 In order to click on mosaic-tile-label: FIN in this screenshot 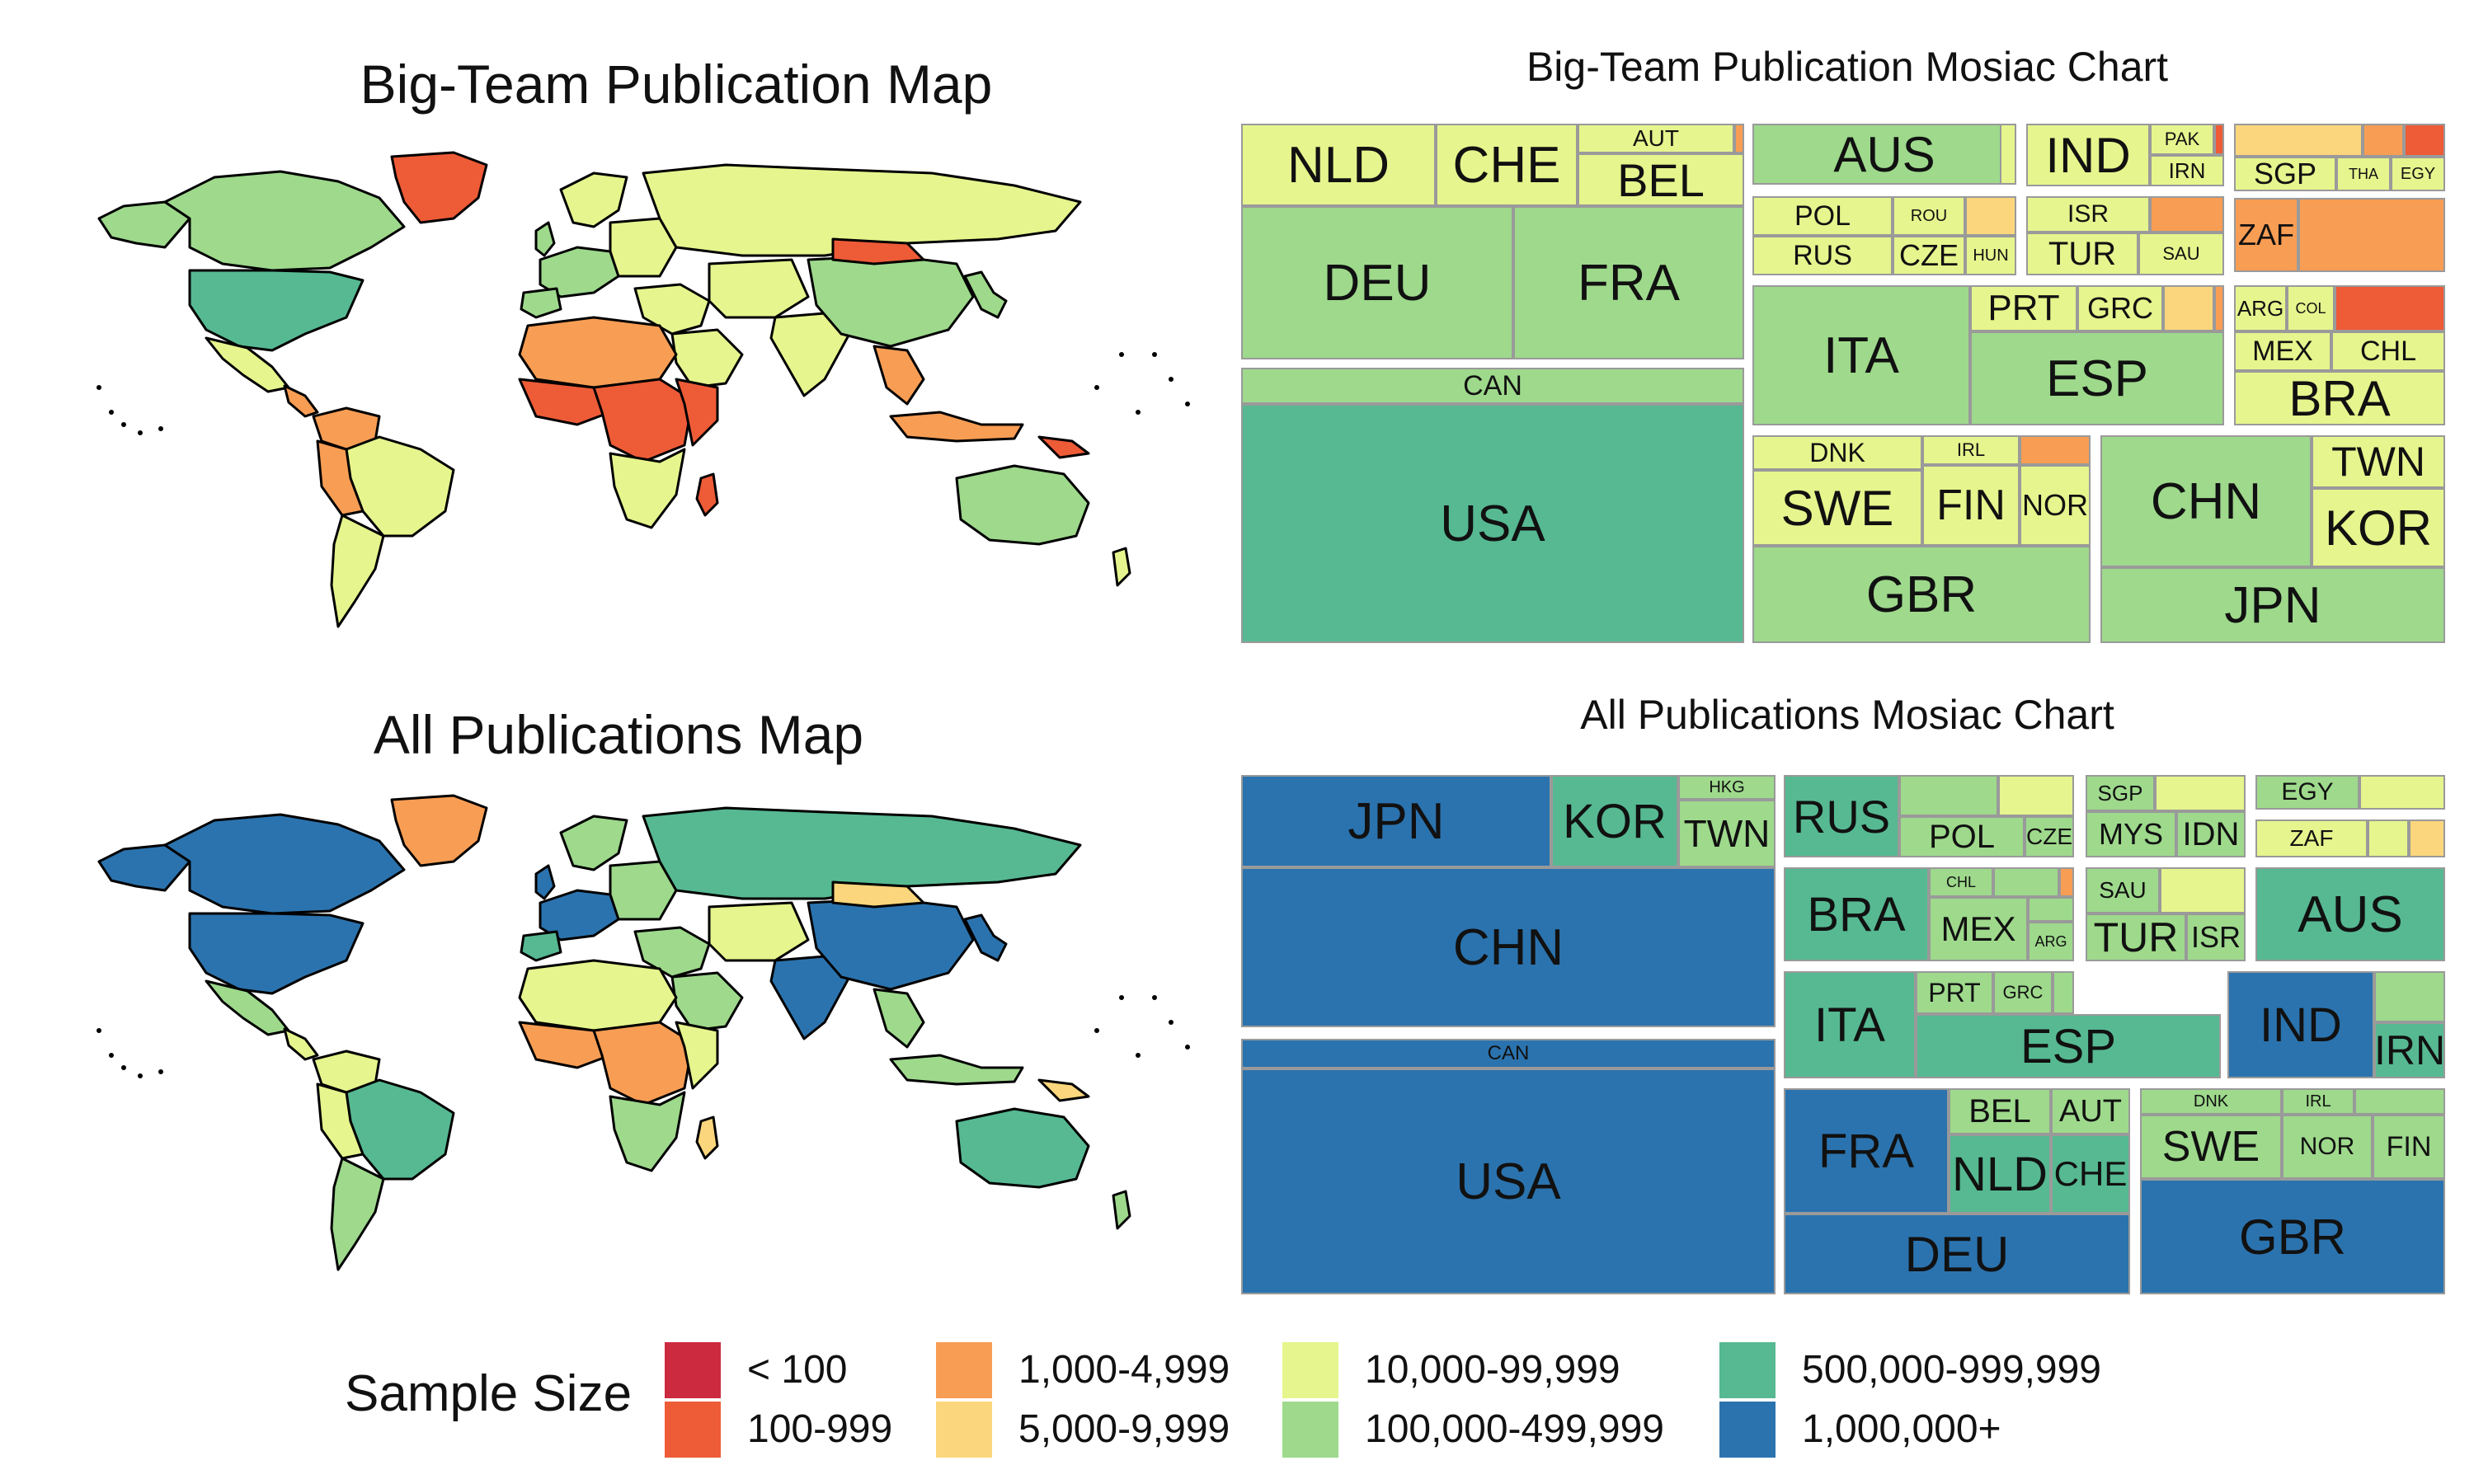, I will do `click(2409, 1146)`.